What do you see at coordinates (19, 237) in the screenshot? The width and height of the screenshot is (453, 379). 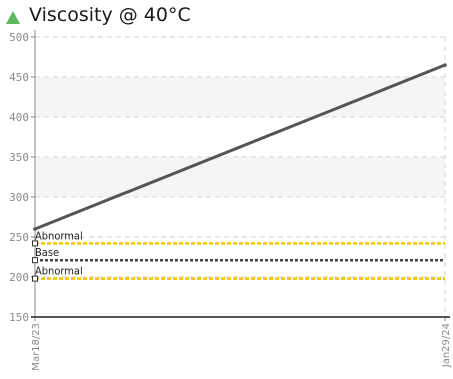 I see `y-tick-label: 250` at bounding box center [19, 237].